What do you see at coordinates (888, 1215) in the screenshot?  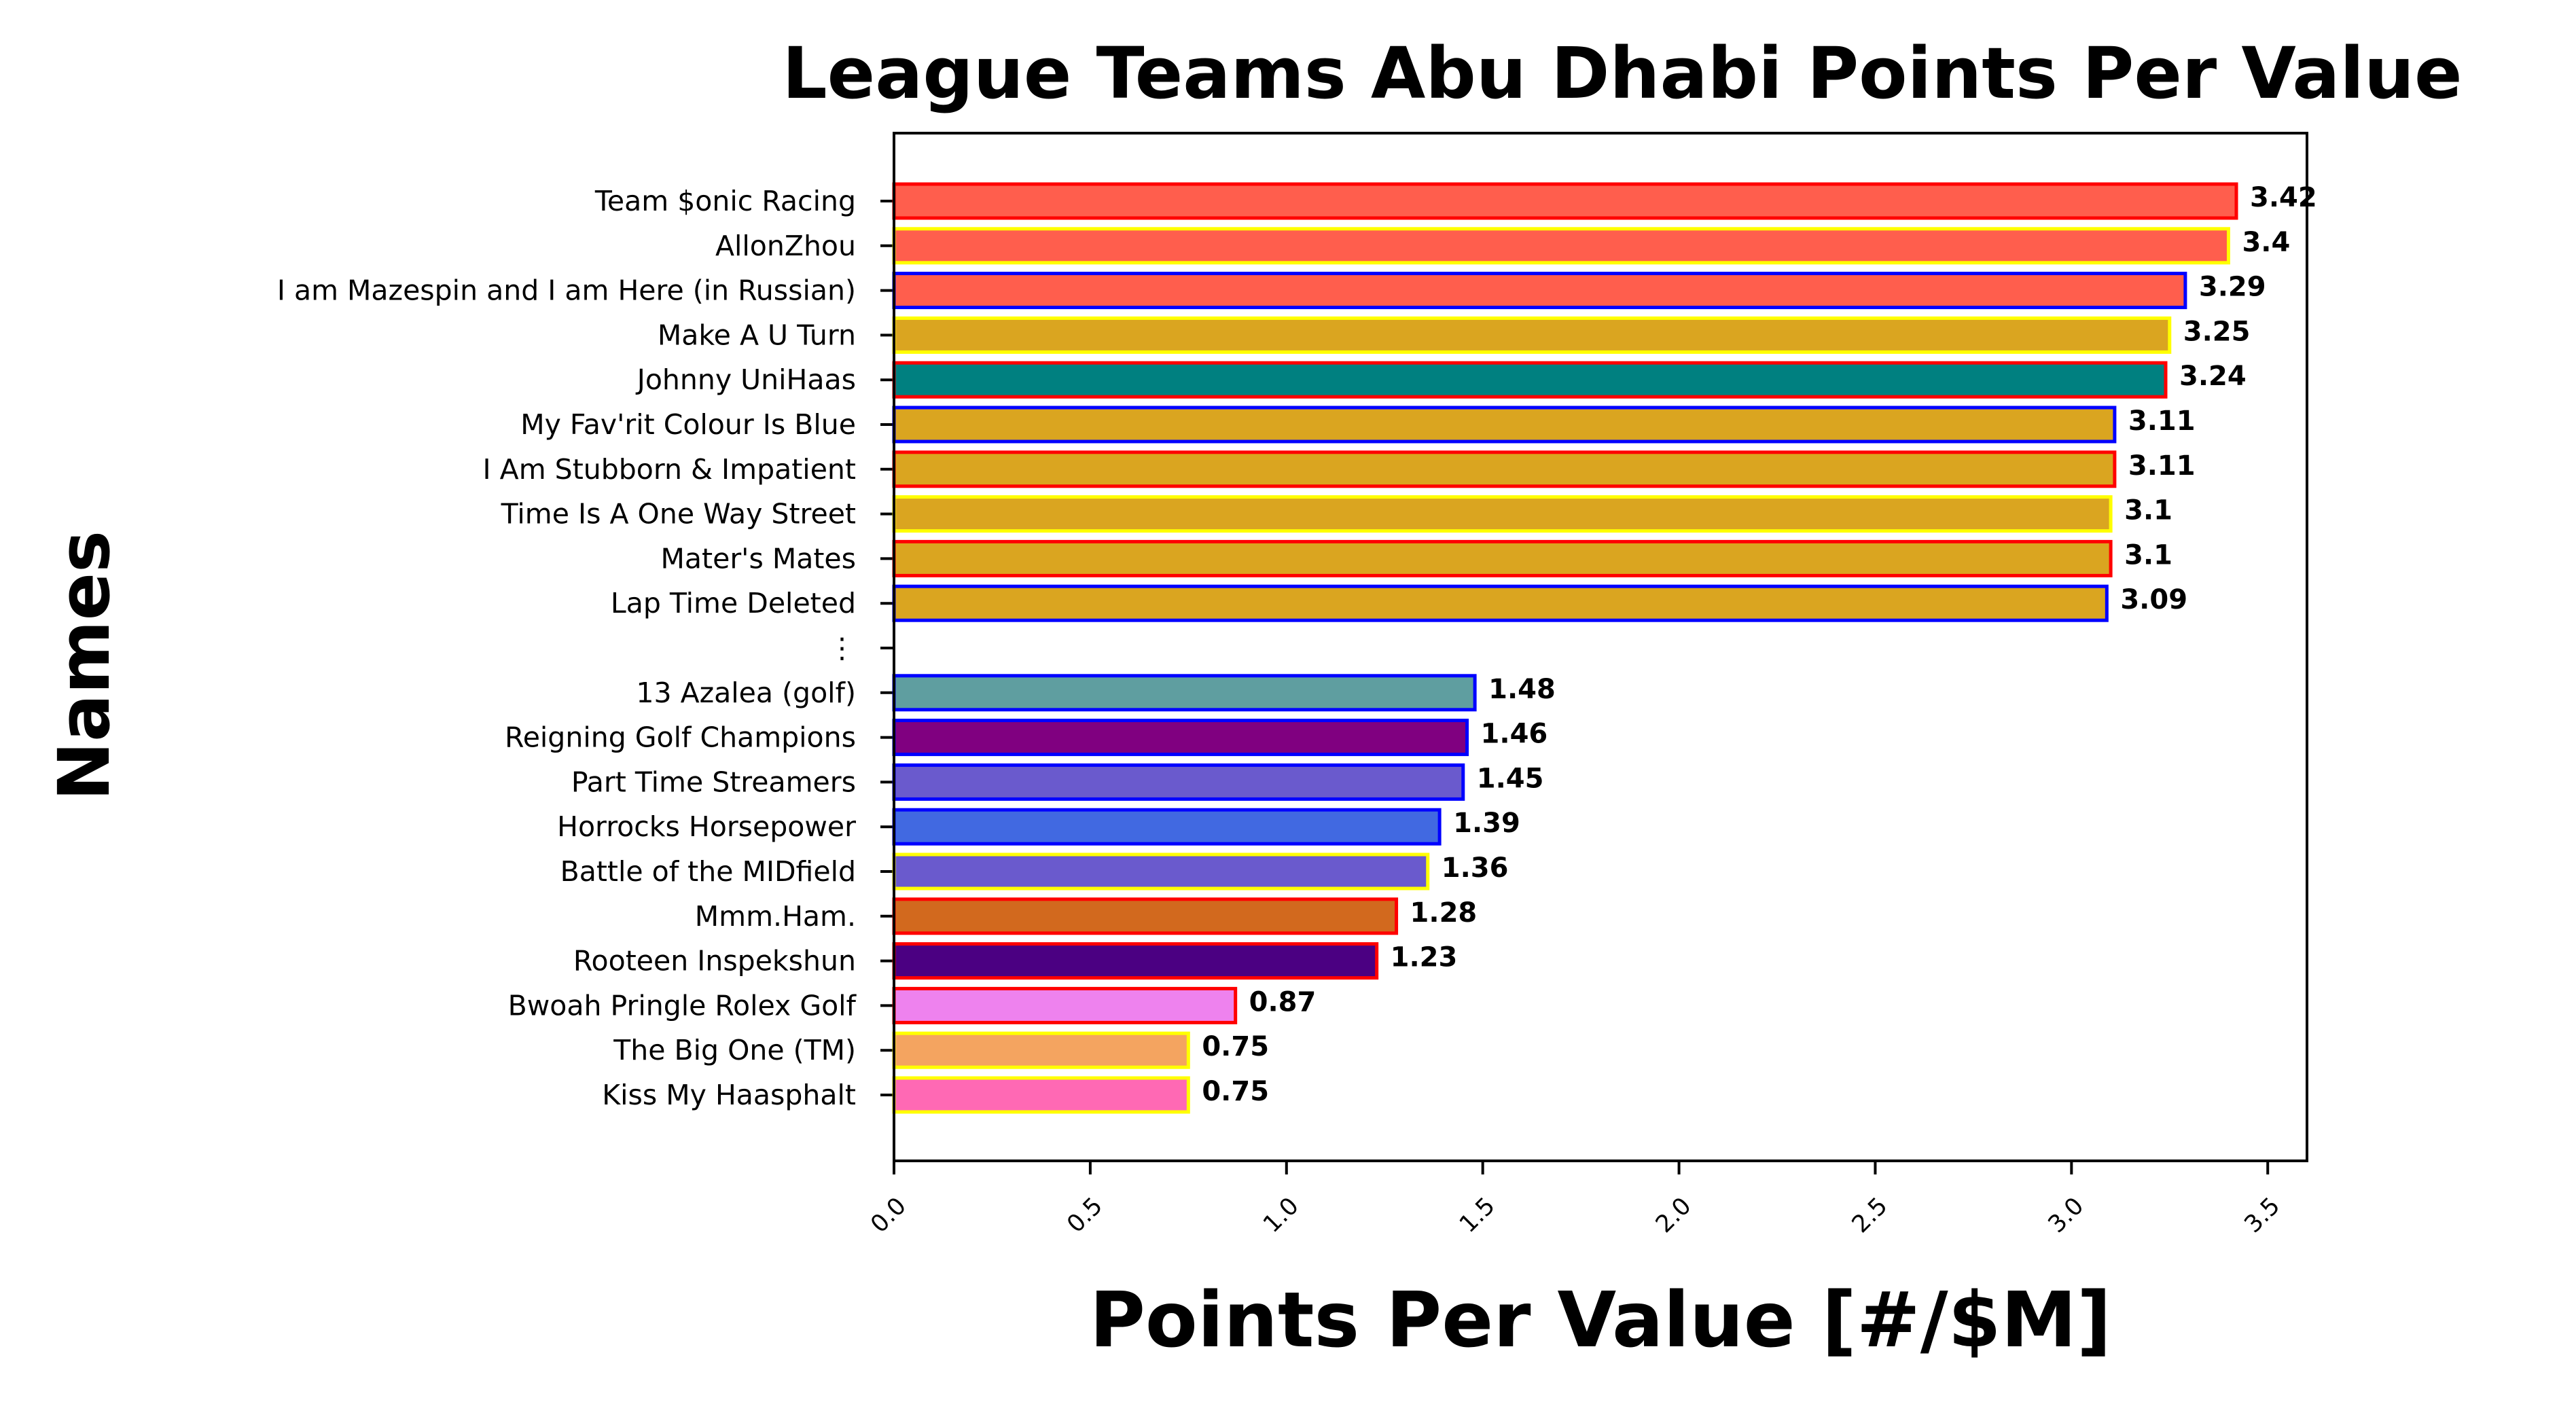 I see `x-tick-label: 0.0` at bounding box center [888, 1215].